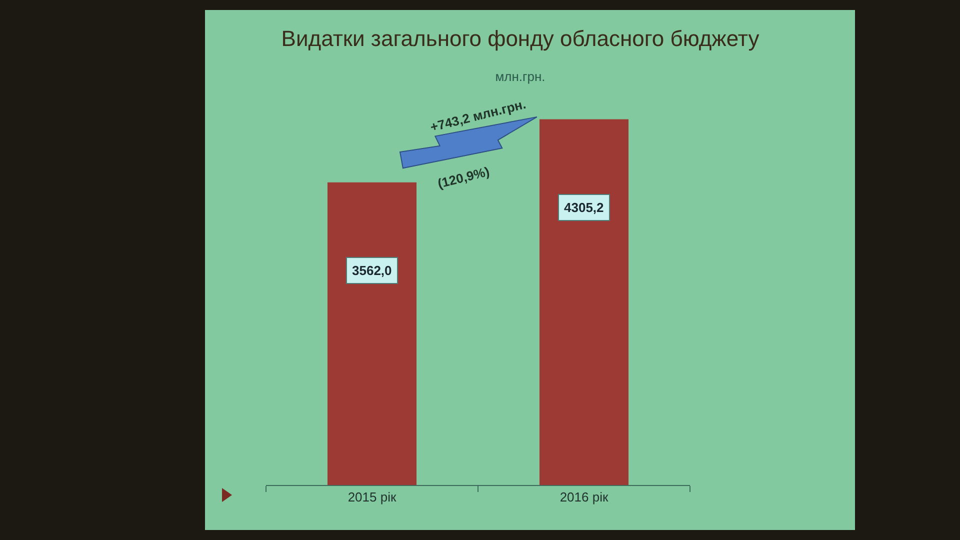  I want to click on x-tick-label: 2015 рік, so click(372, 497).